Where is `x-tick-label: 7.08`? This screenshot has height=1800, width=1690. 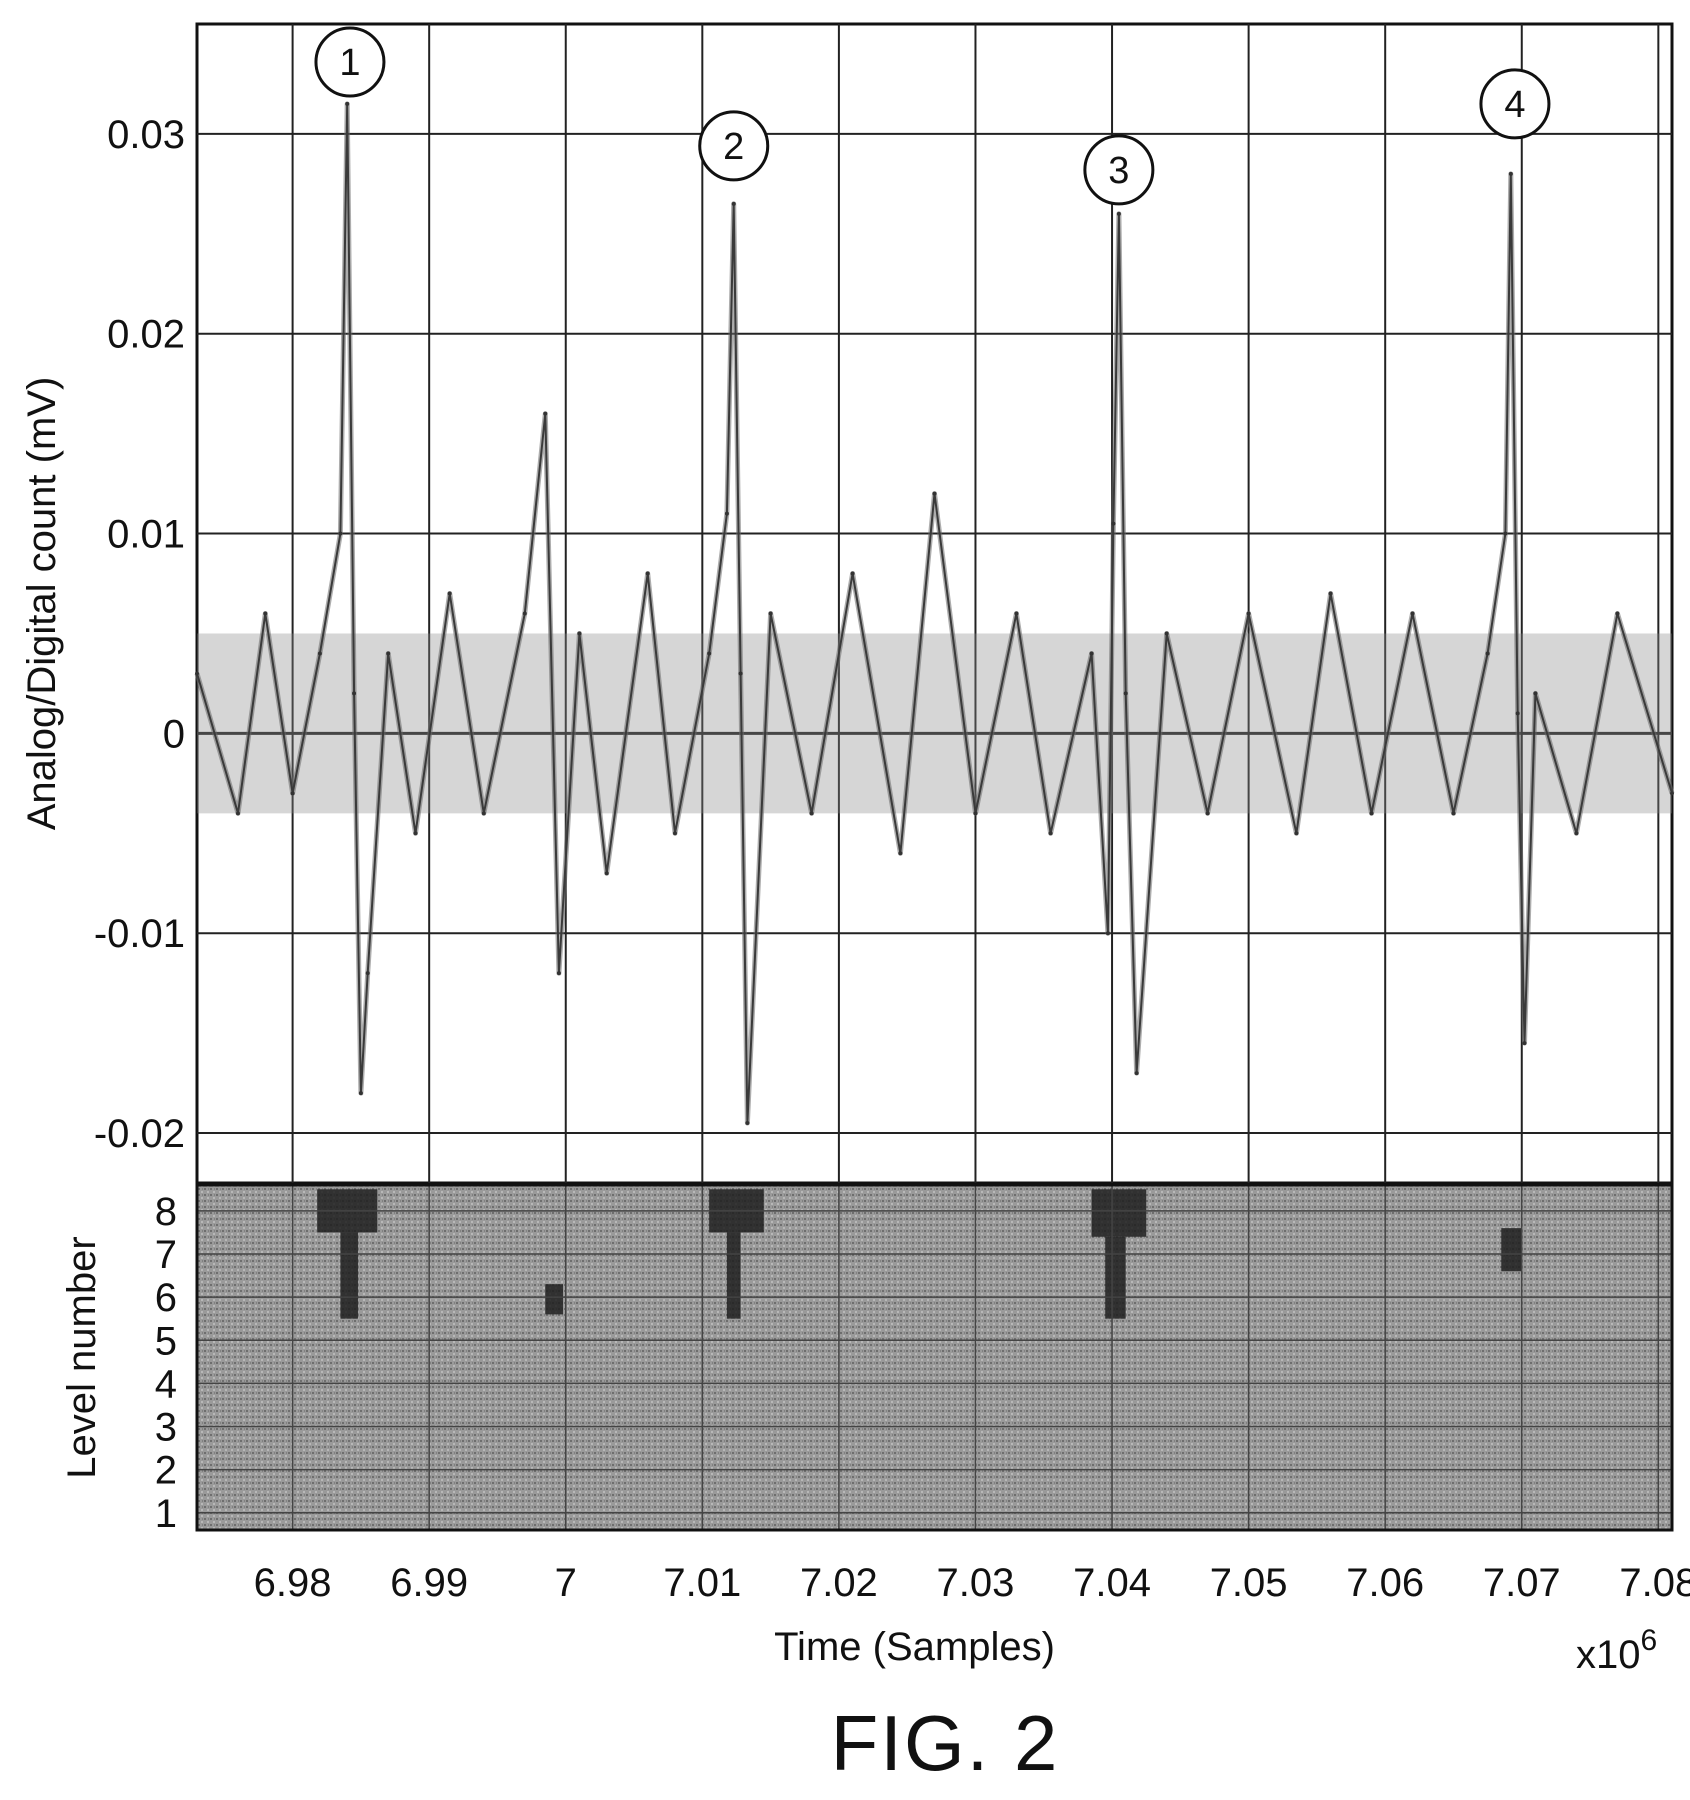
x-tick-label: 7.08 is located at coordinates (1654, 1583).